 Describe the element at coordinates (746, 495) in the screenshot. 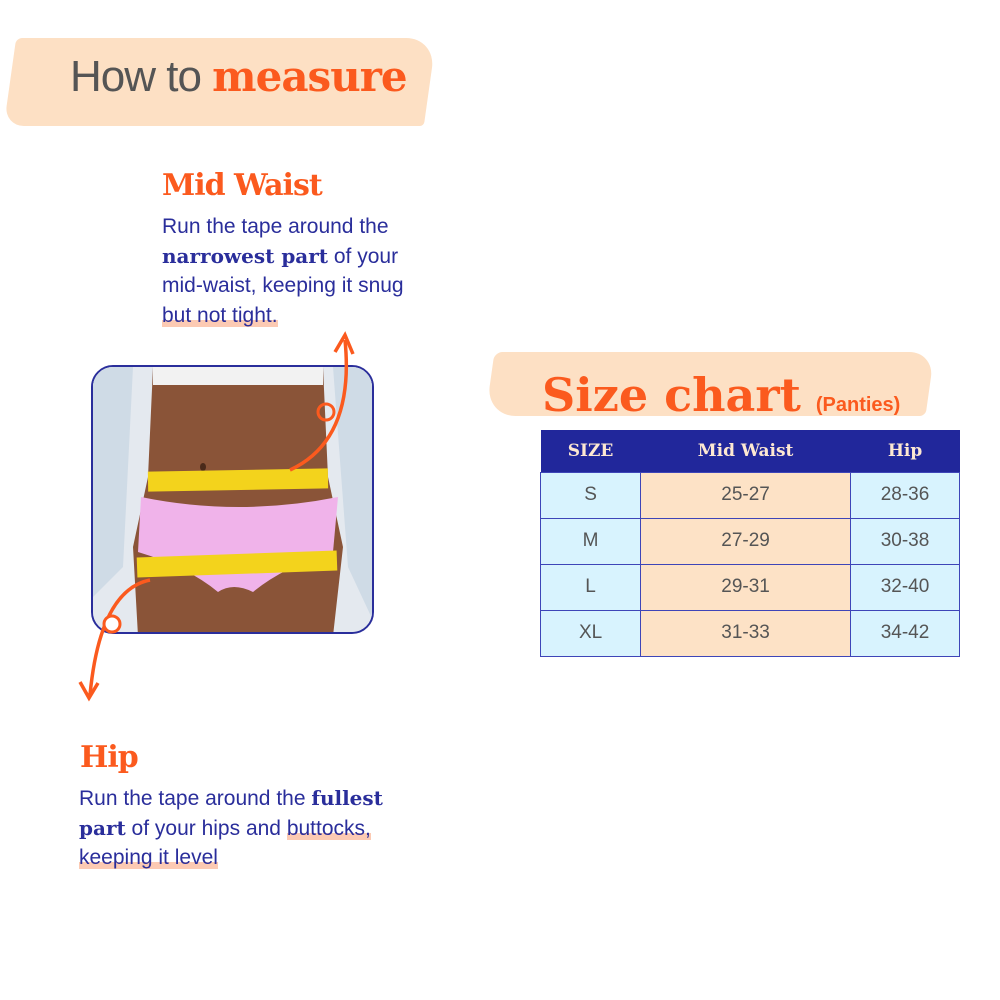

I see `waist-cell: 25-27` at that location.